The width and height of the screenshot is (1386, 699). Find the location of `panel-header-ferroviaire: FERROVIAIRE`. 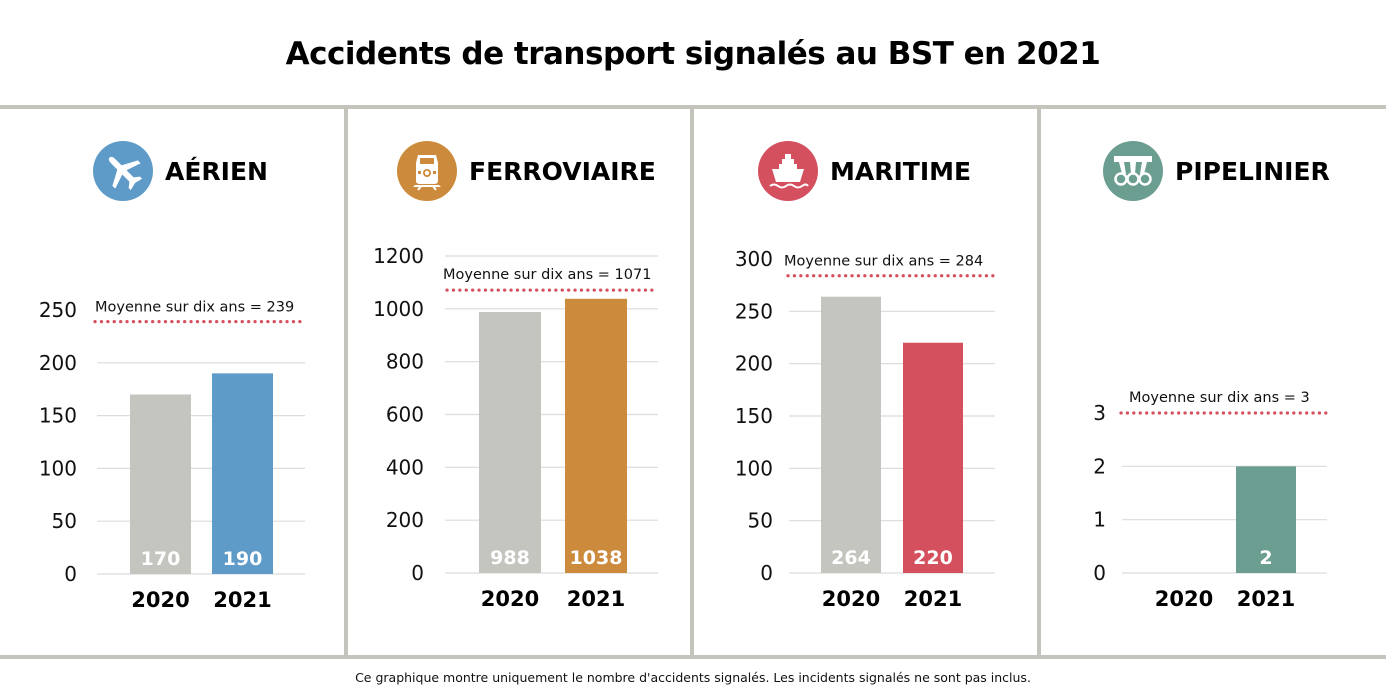

panel-header-ferroviaire: FERROVIAIRE is located at coordinates (526, 171).